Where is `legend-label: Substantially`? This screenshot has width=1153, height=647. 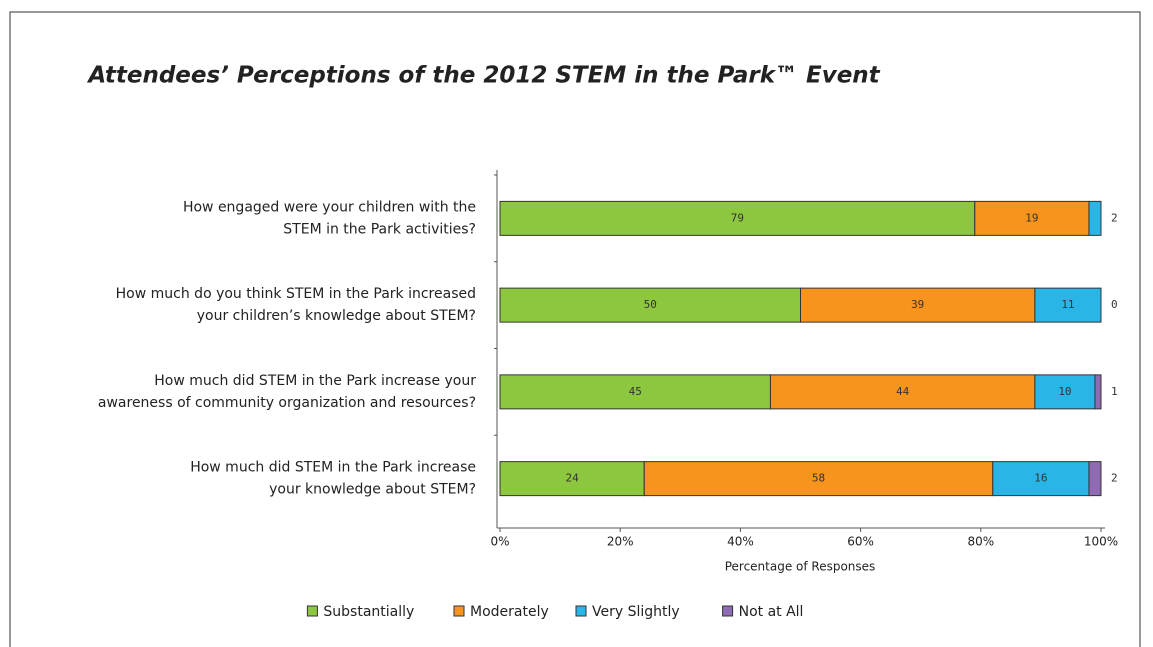 legend-label: Substantially is located at coordinates (368, 612).